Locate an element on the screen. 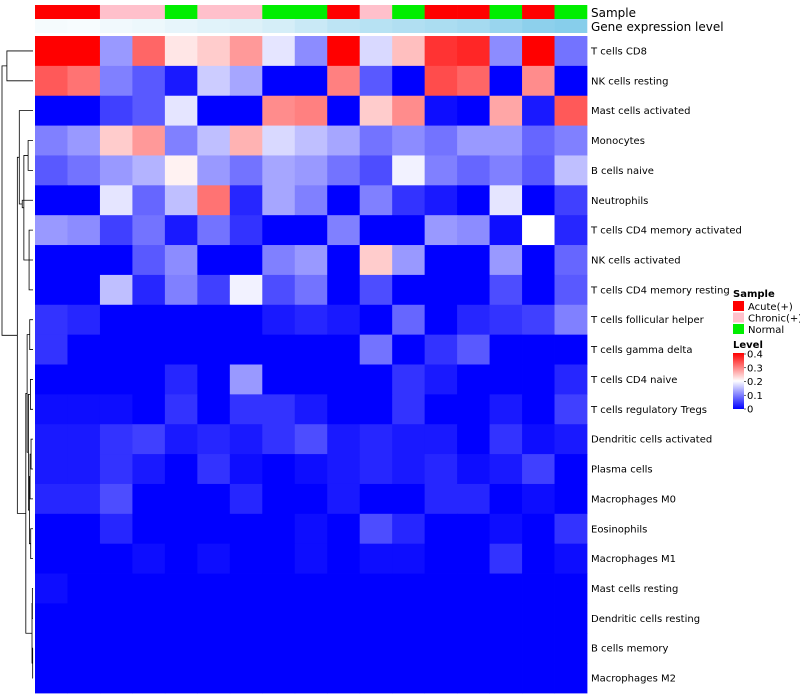 This screenshot has width=800, height=700. legend-swatch is located at coordinates (738, 329).